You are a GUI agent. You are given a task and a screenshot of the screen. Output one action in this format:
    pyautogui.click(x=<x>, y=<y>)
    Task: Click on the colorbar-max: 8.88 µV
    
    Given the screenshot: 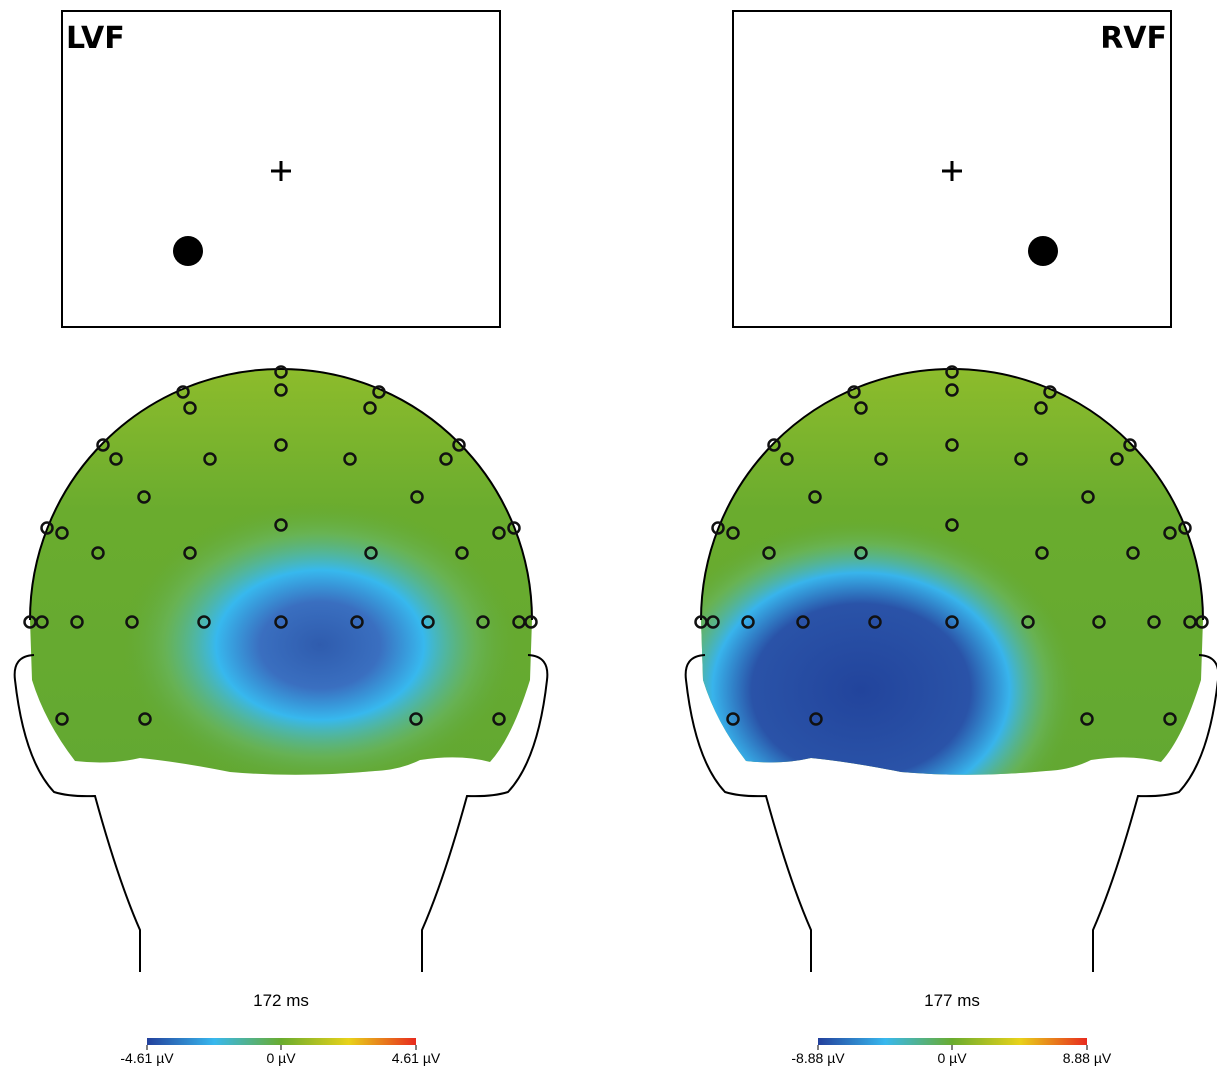 What is the action you would take?
    pyautogui.click(x=1087, y=1058)
    